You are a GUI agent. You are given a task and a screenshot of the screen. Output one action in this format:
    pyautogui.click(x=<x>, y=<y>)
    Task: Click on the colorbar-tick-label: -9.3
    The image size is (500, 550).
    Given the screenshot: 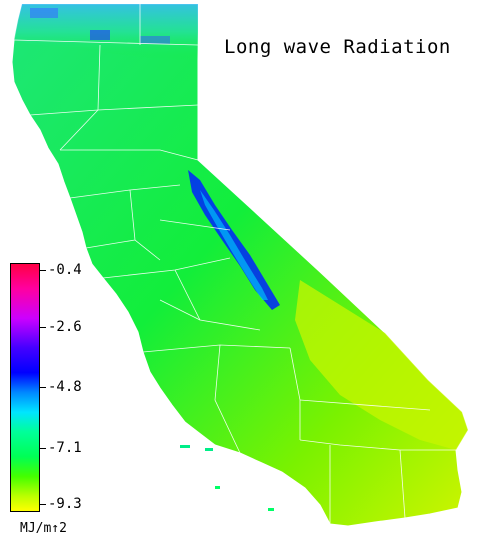 What is the action you would take?
    pyautogui.click(x=65, y=504)
    